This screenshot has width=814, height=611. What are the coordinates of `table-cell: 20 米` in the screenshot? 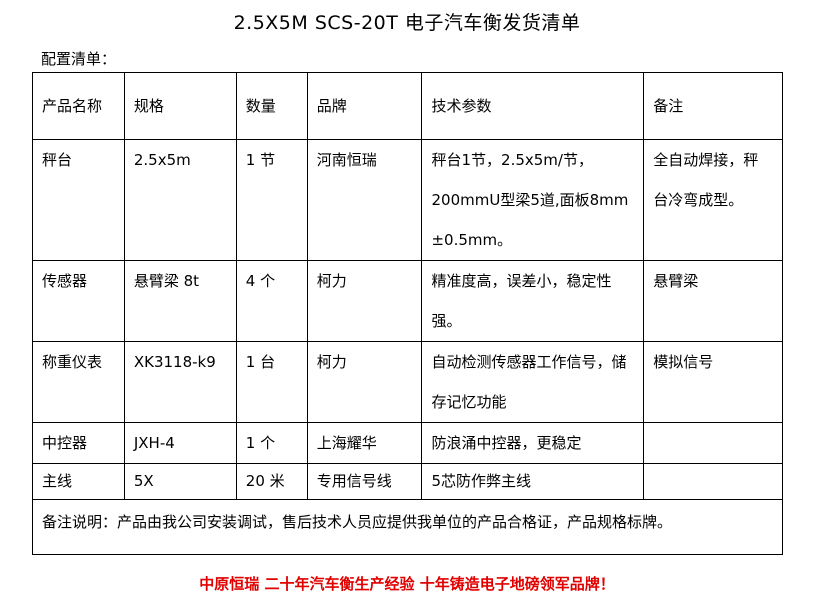 It's located at (271, 481).